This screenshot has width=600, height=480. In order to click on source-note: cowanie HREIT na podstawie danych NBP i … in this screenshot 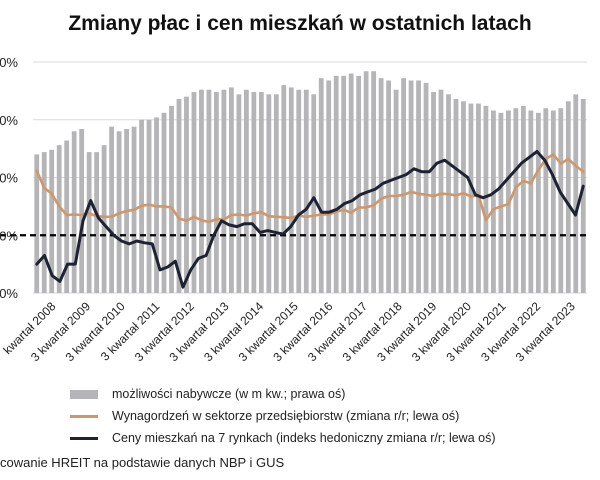, I will do `click(142, 462)`.